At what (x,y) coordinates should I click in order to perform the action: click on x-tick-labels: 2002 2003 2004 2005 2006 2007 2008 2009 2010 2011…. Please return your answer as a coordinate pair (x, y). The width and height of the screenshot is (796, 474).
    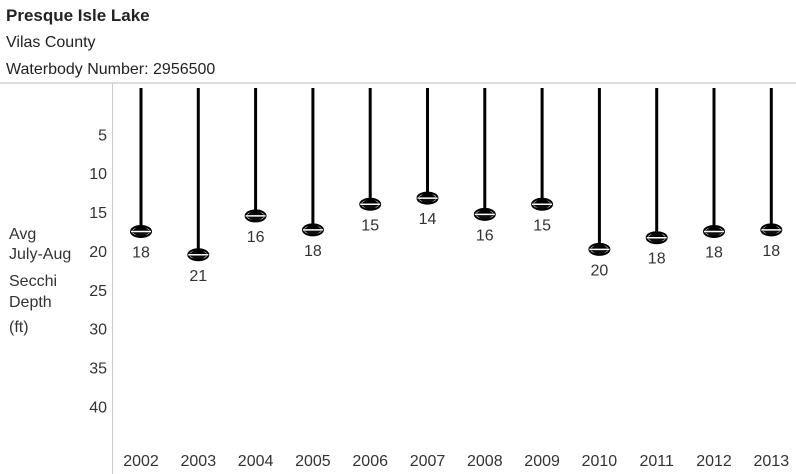
    Looking at the image, I should click on (456, 461).